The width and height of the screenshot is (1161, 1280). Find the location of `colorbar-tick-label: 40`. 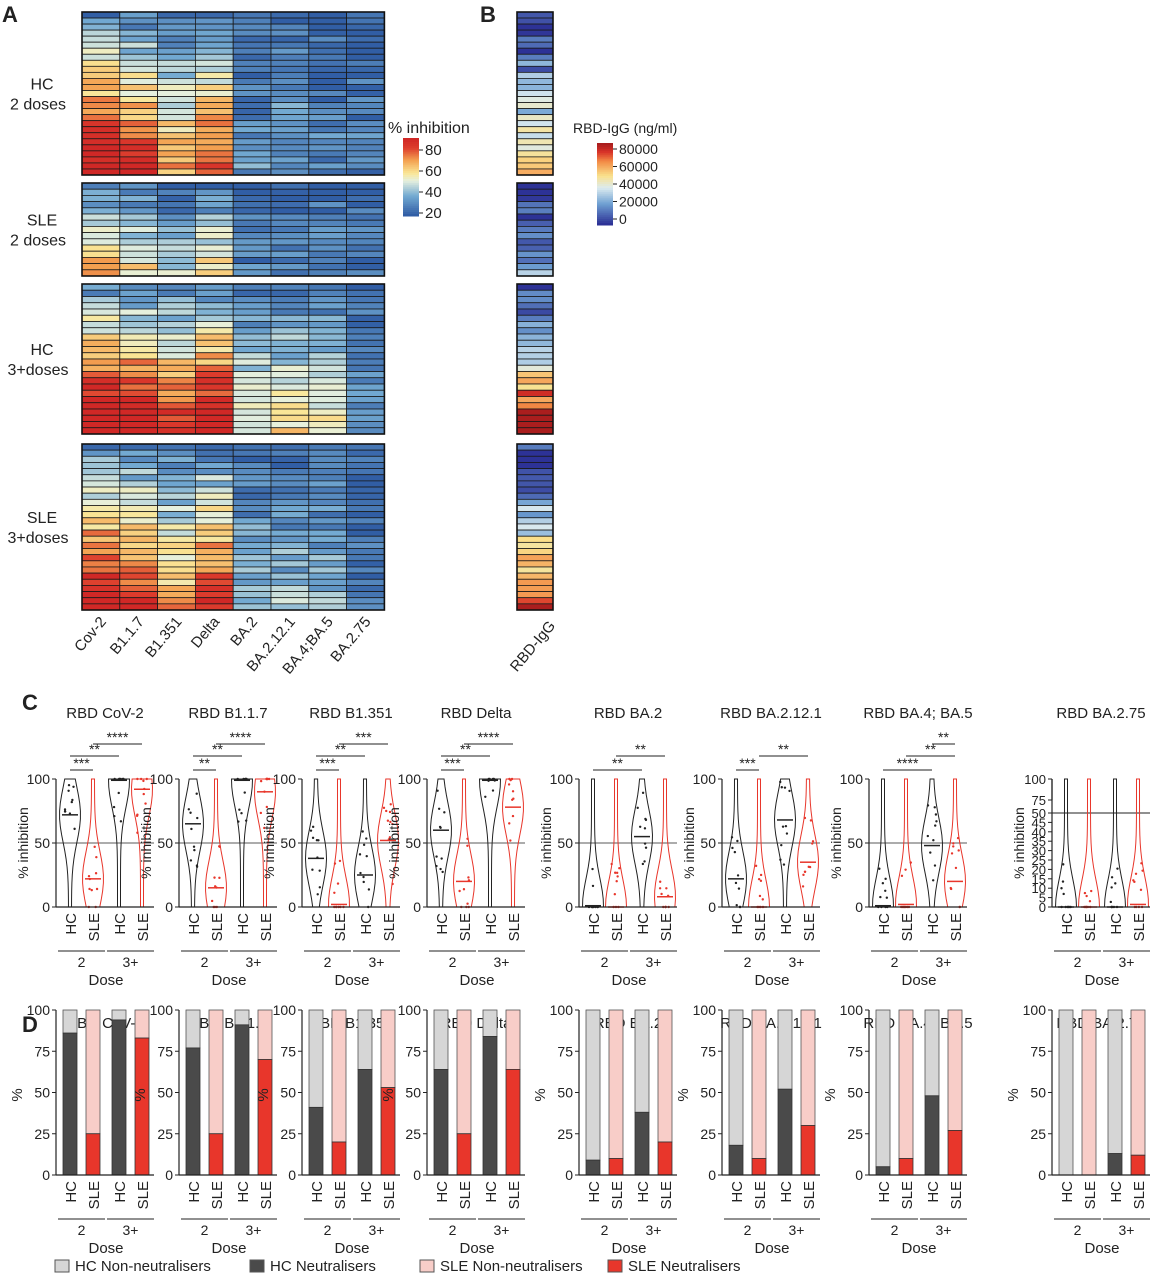

colorbar-tick-label: 40 is located at coordinates (433, 192).